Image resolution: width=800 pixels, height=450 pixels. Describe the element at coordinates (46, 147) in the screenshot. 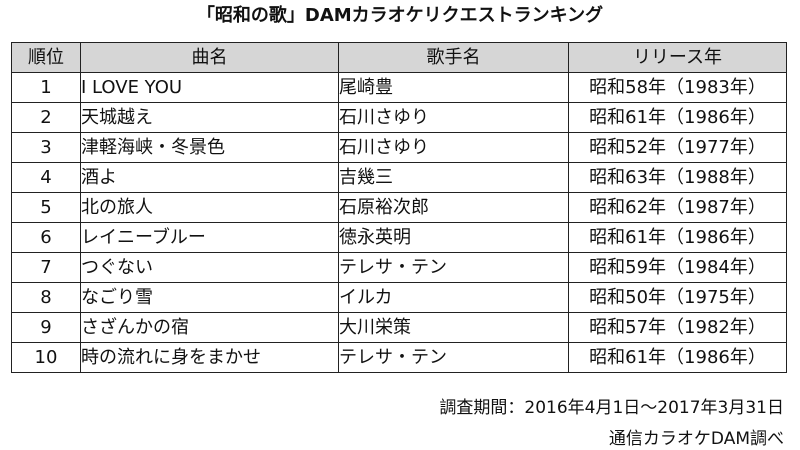

I see `rank-cell: 3` at that location.